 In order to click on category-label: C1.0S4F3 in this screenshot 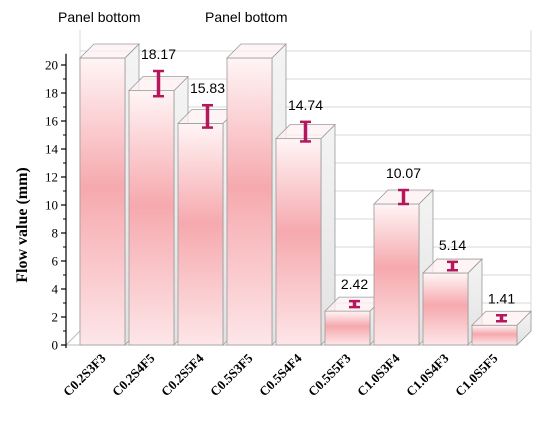, I will do `click(427, 374)`.